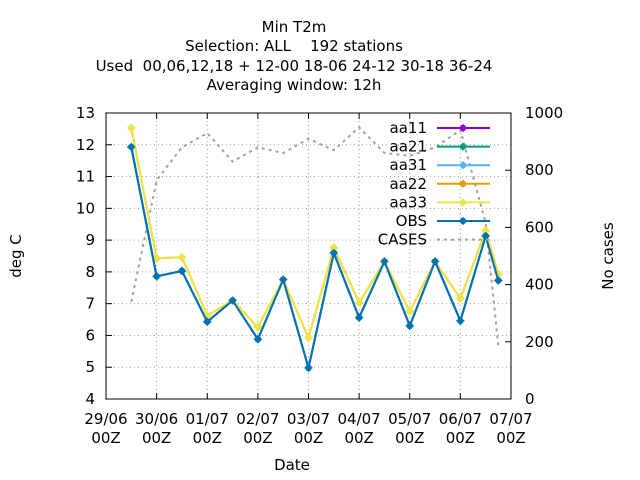  What do you see at coordinates (440, 184) in the screenshot?
I see `legend-entry-aa22: aa22` at bounding box center [440, 184].